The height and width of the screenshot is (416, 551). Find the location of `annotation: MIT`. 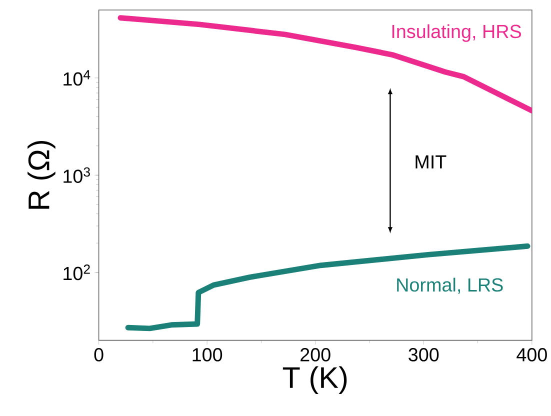

annotation: MIT is located at coordinates (431, 161).